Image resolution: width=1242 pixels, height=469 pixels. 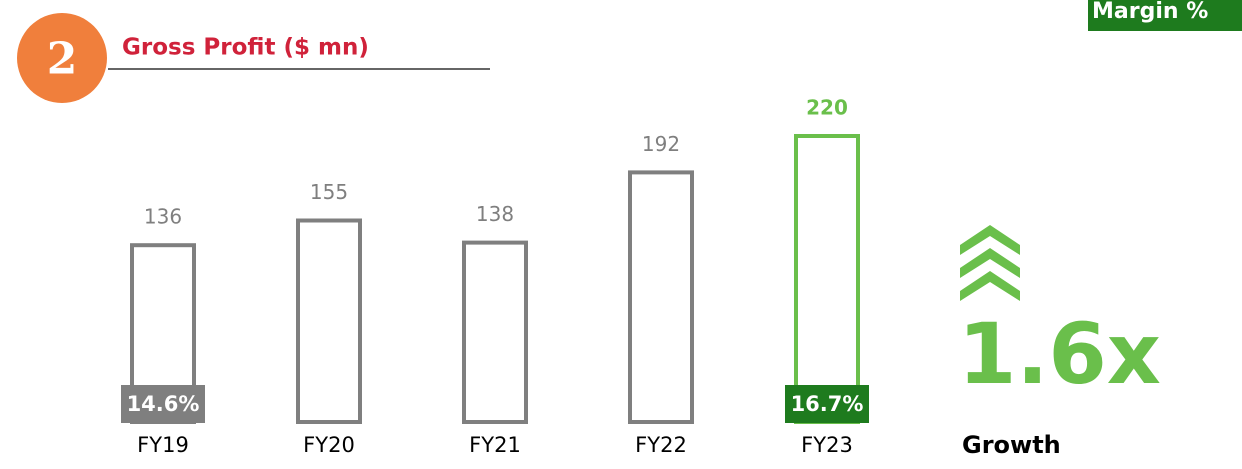 I want to click on value-label: 155, so click(x=329, y=192).